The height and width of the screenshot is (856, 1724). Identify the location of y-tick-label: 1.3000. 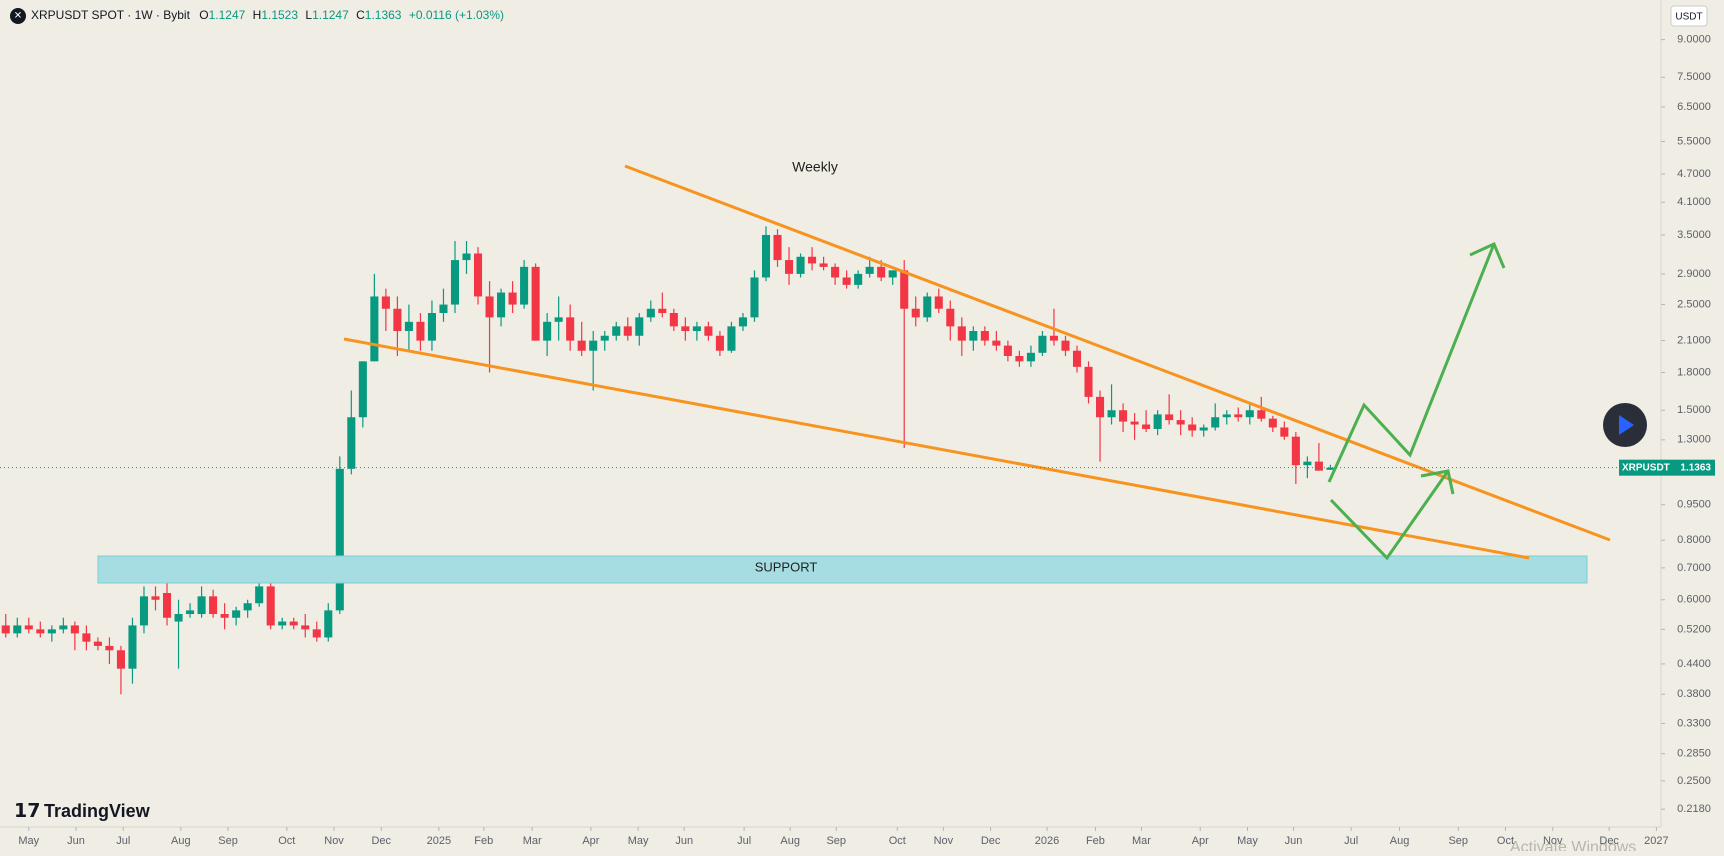
(1694, 440).